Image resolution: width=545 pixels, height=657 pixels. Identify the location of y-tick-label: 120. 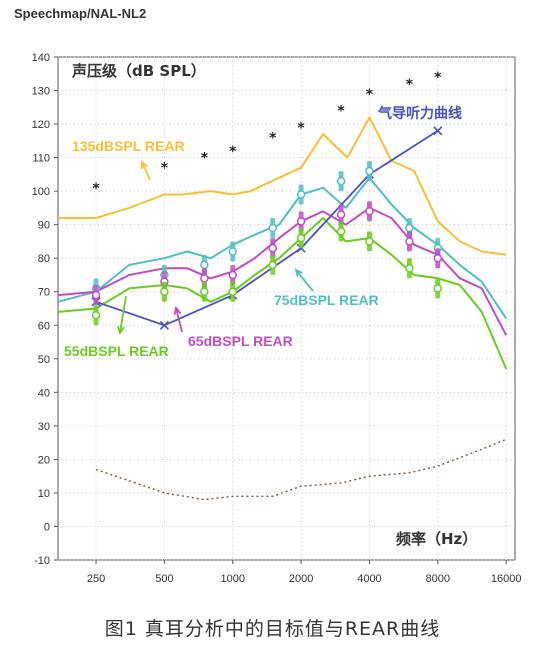
(41, 125).